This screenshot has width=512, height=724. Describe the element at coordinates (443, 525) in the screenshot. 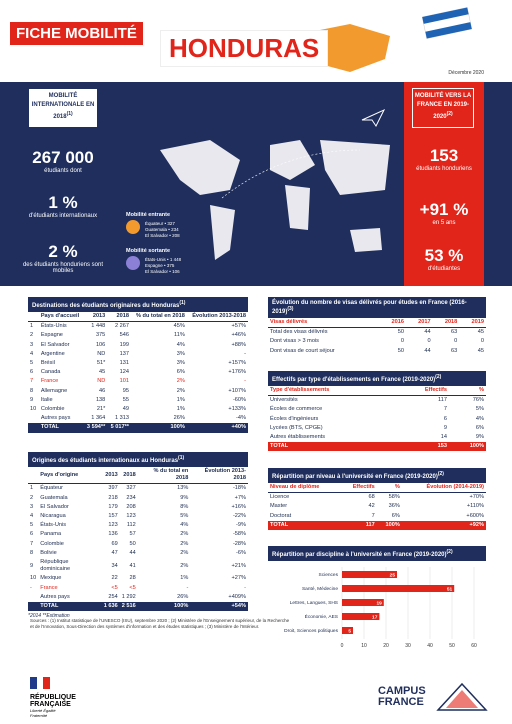

I see `table-cell: +92%` at that location.